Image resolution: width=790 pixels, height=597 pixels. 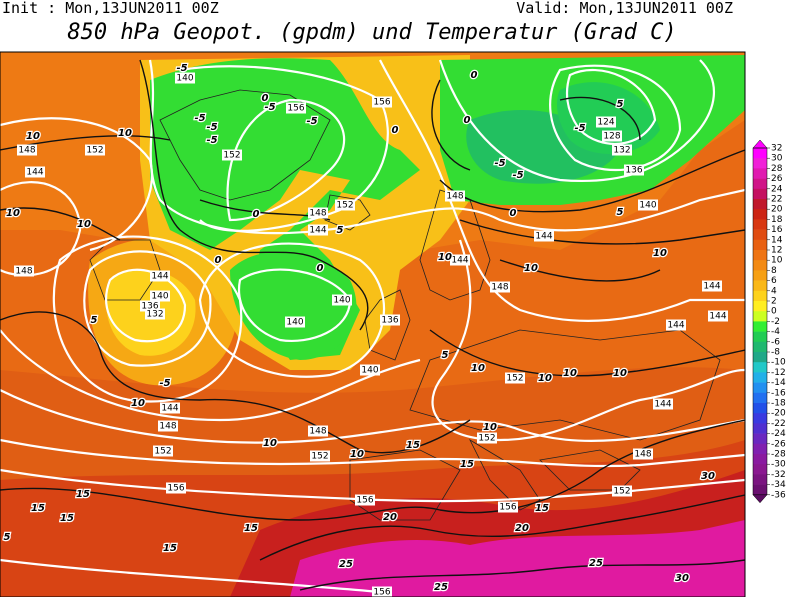 I want to click on colorbar-label: -6, so click(x=775, y=342).